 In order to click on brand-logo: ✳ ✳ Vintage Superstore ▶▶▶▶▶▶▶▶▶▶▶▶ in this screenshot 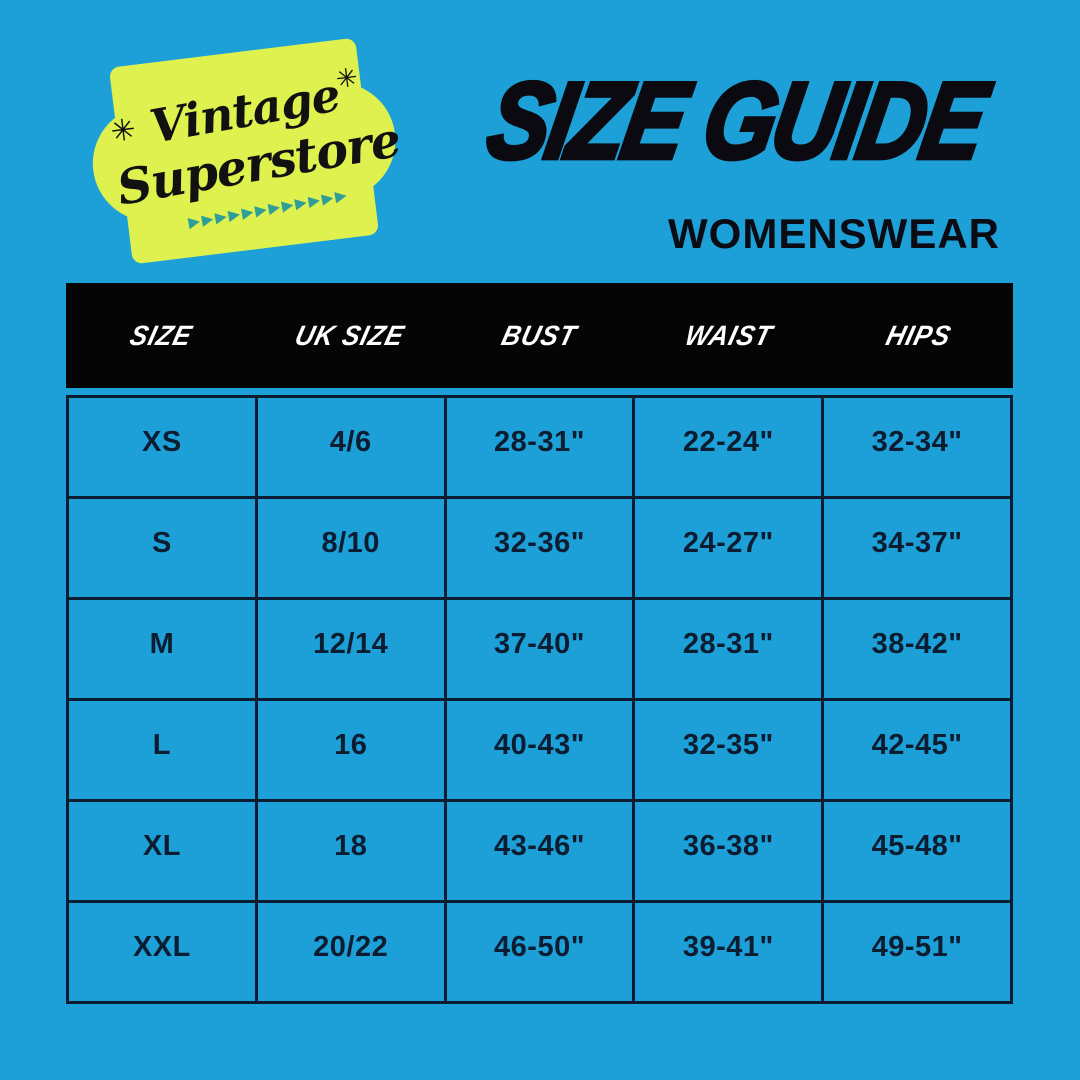, I will do `click(244, 151)`.